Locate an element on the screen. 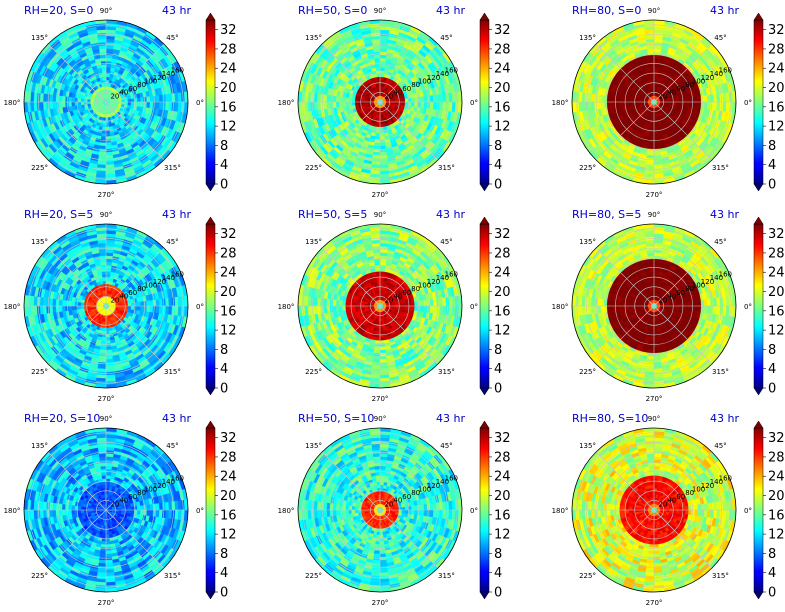 This screenshot has width=785, height=612. angle-tick-label: 315° is located at coordinates (172, 168).